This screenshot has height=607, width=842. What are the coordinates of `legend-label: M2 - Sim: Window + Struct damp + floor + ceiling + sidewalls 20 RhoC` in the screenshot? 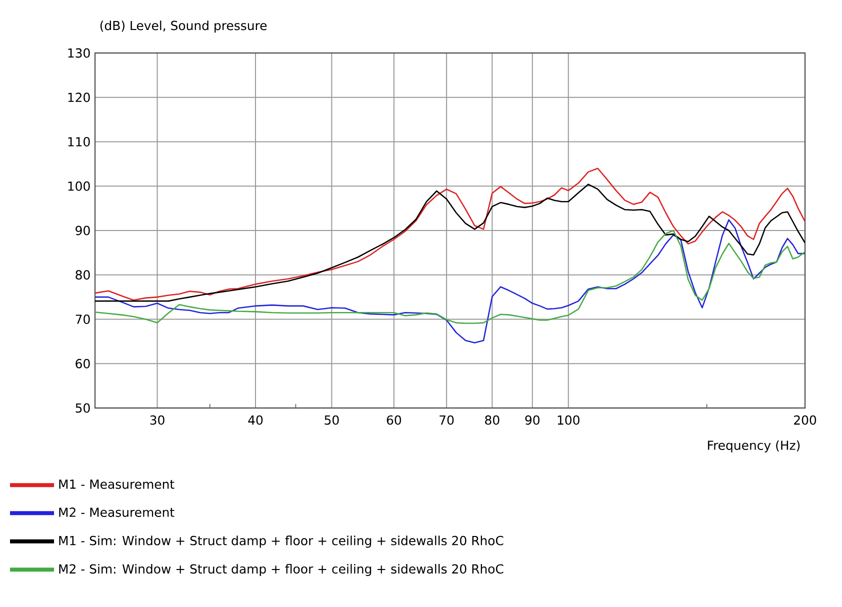 It's located at (281, 570).